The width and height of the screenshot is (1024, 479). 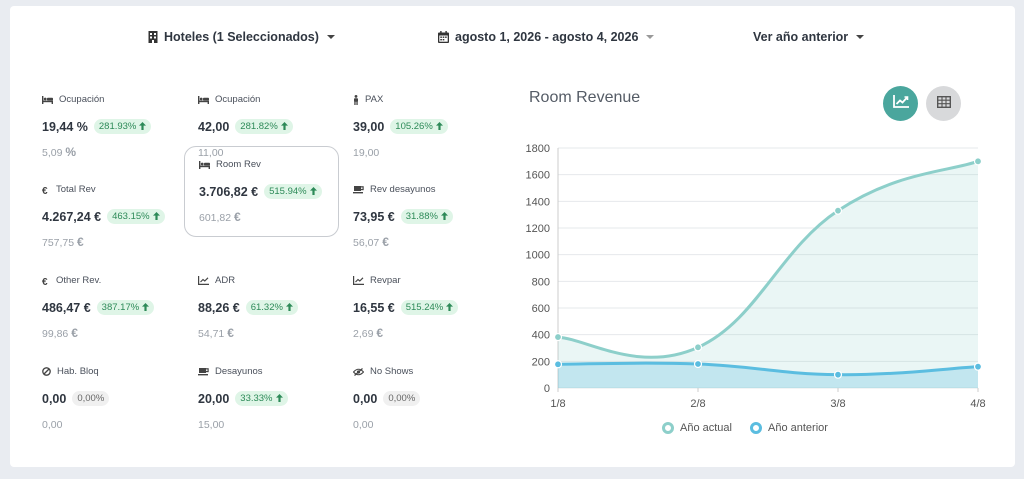 I want to click on metric-previous: 19,00, so click(x=366, y=152).